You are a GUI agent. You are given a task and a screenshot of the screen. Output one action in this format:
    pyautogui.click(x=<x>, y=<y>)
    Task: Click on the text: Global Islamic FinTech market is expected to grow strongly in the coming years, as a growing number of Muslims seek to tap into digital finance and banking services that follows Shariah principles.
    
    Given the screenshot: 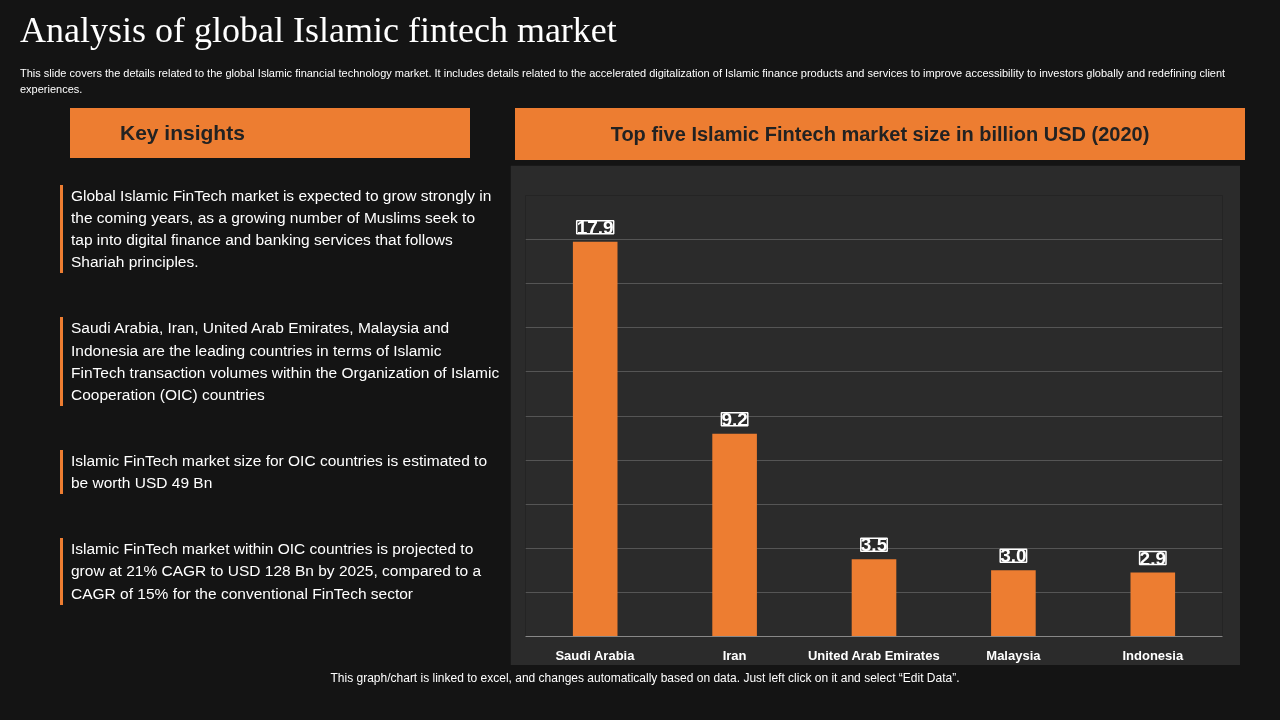 What is the action you would take?
    pyautogui.click(x=282, y=229)
    